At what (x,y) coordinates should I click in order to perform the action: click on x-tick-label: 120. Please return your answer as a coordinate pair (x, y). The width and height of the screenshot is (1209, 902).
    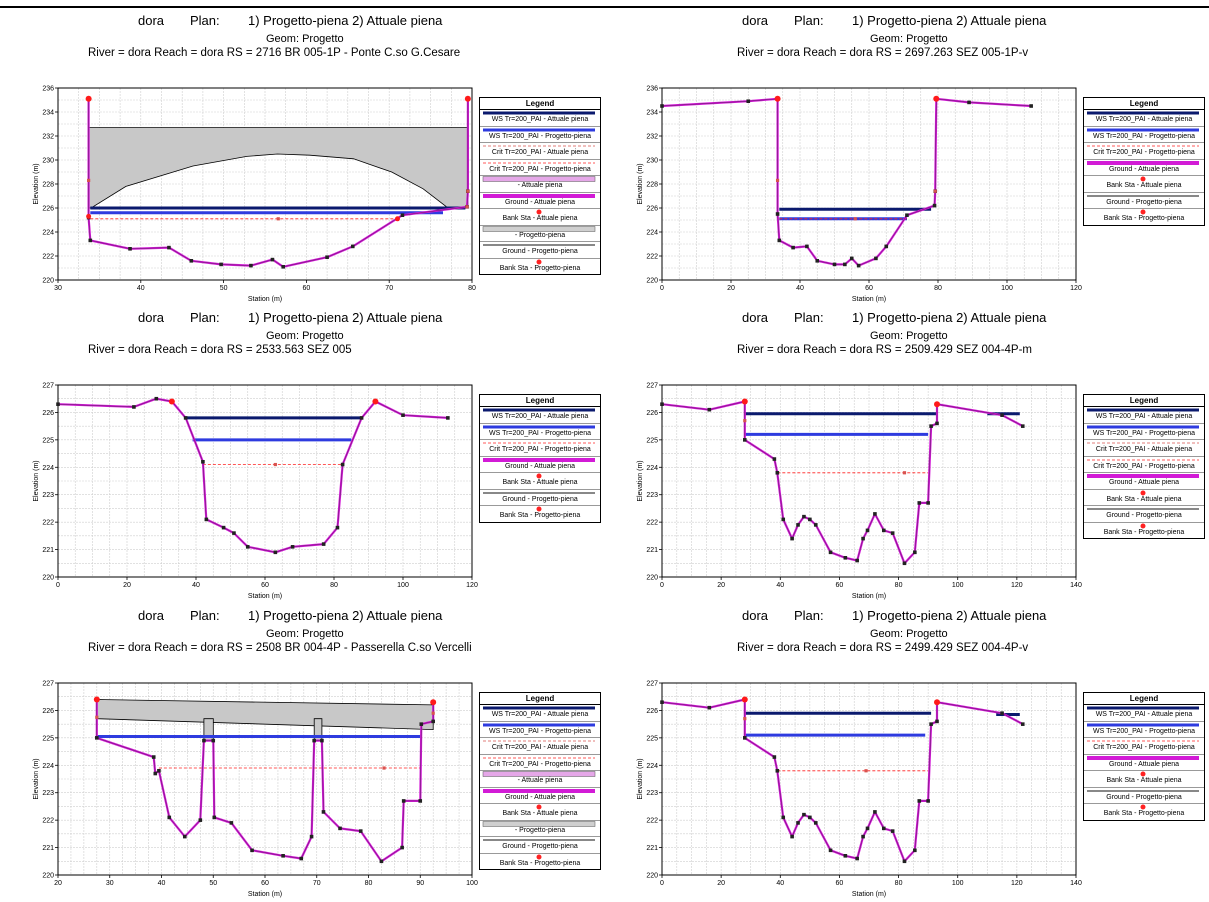
    Looking at the image, I should click on (1017, 883).